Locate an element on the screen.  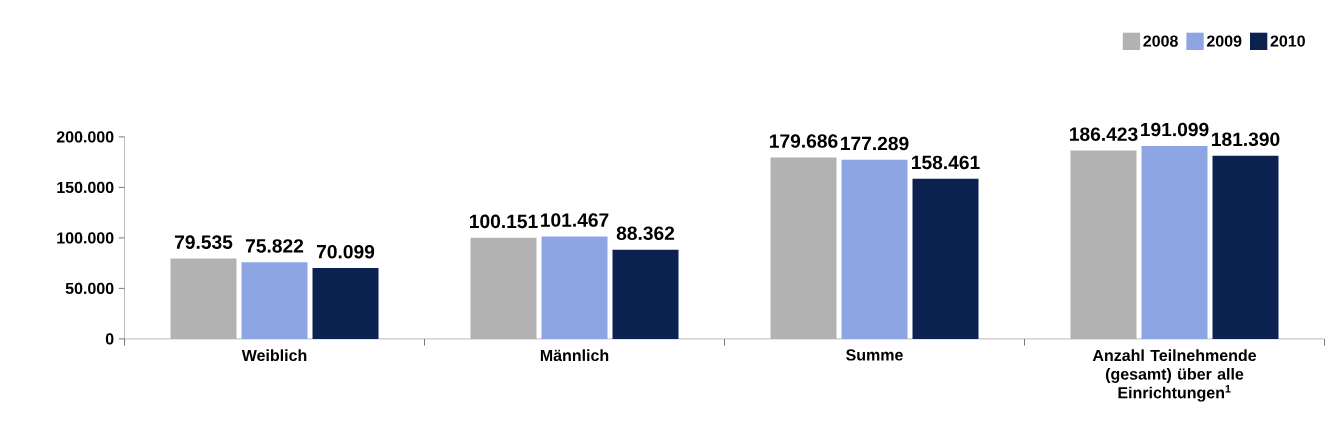
legend-label: 2008 is located at coordinates (1160, 41).